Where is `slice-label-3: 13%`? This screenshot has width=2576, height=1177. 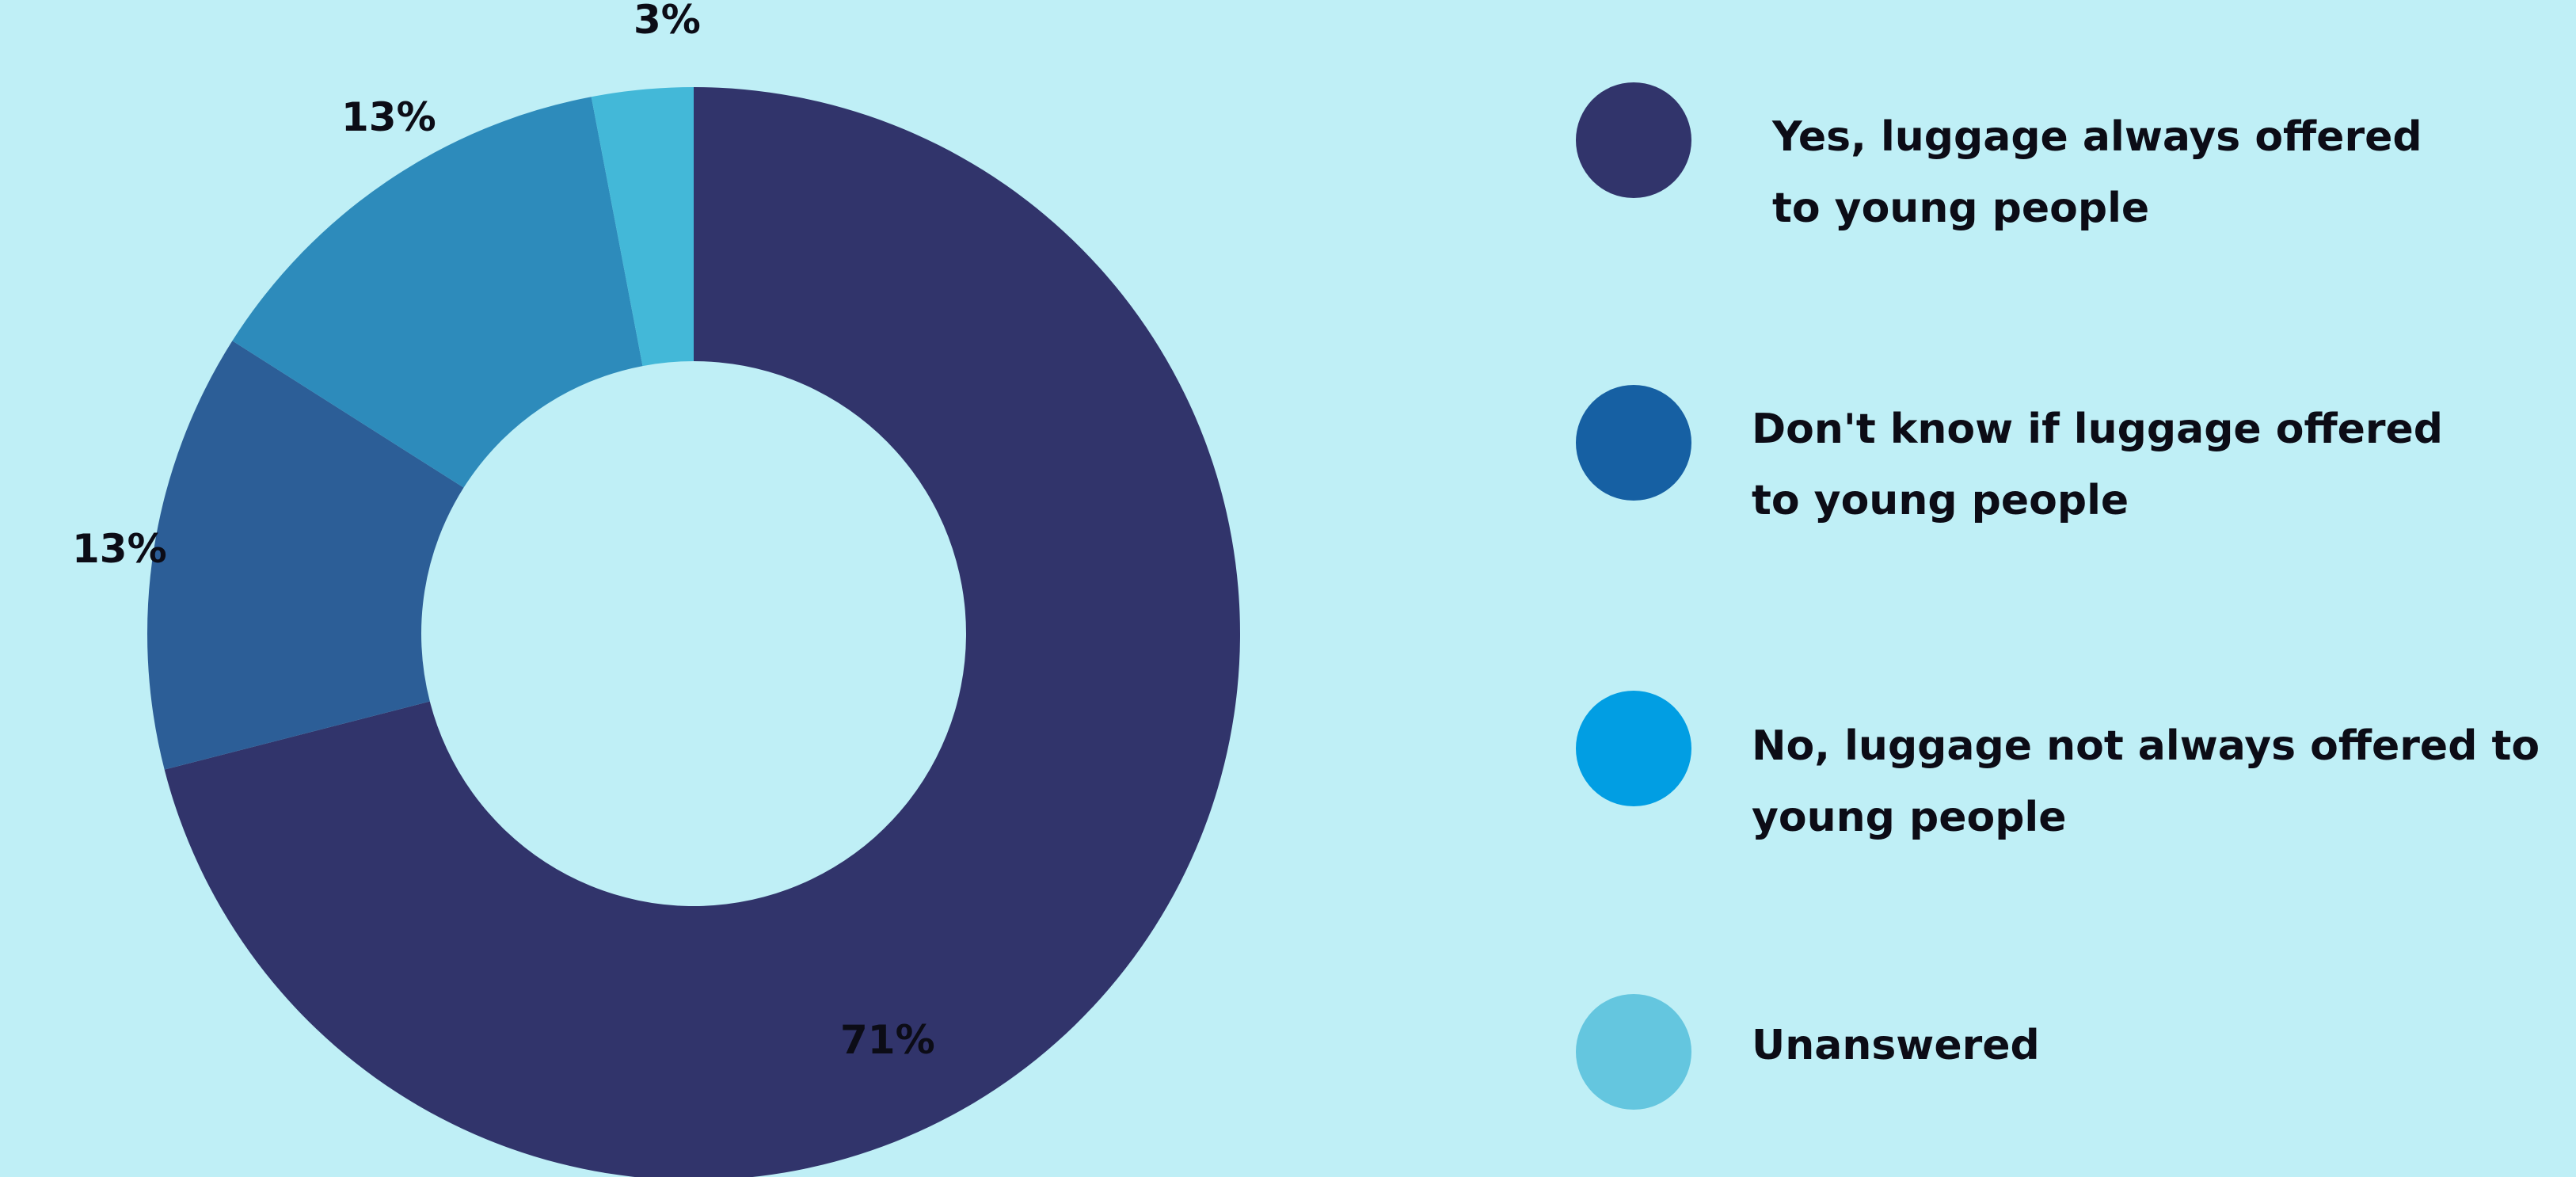 slice-label-3: 13% is located at coordinates (388, 117).